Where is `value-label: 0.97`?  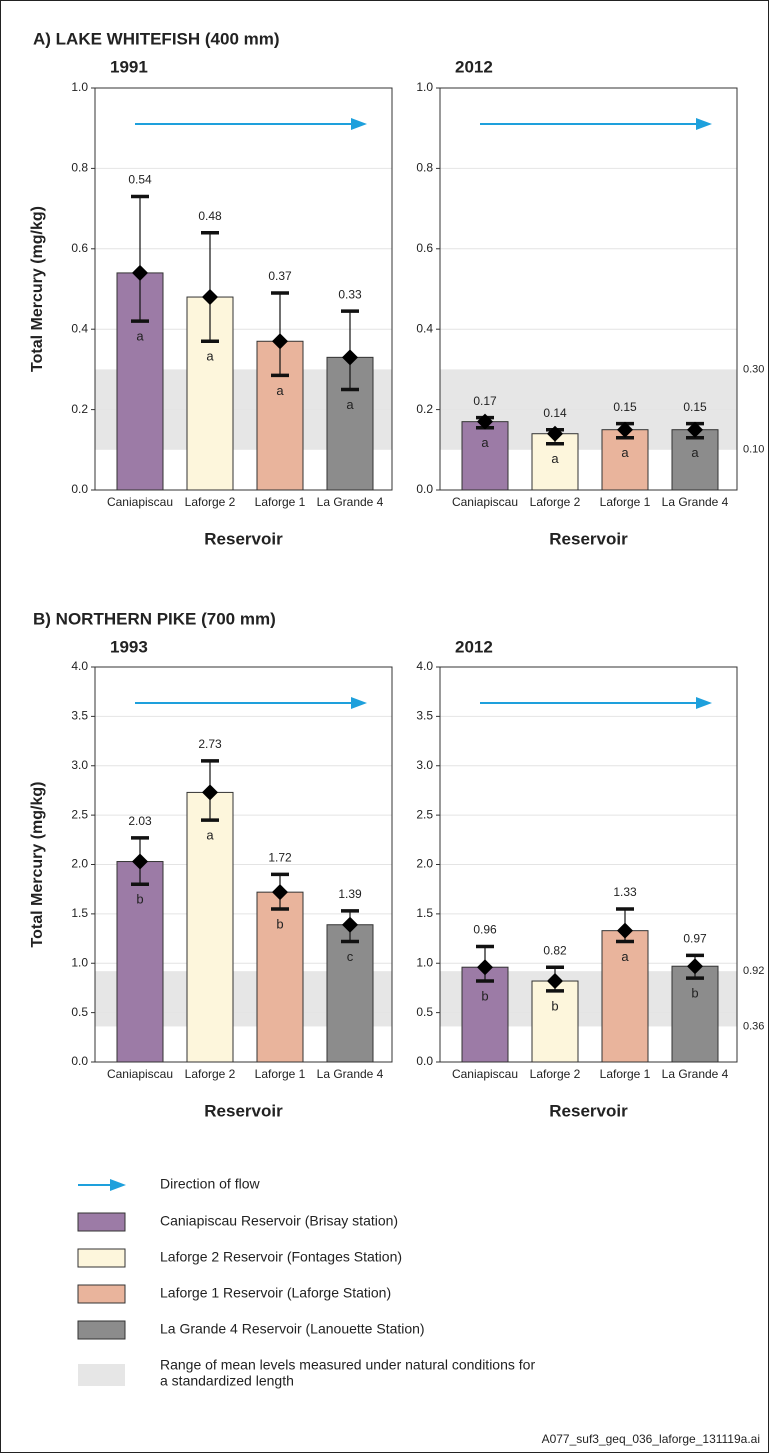 value-label: 0.97 is located at coordinates (695, 939).